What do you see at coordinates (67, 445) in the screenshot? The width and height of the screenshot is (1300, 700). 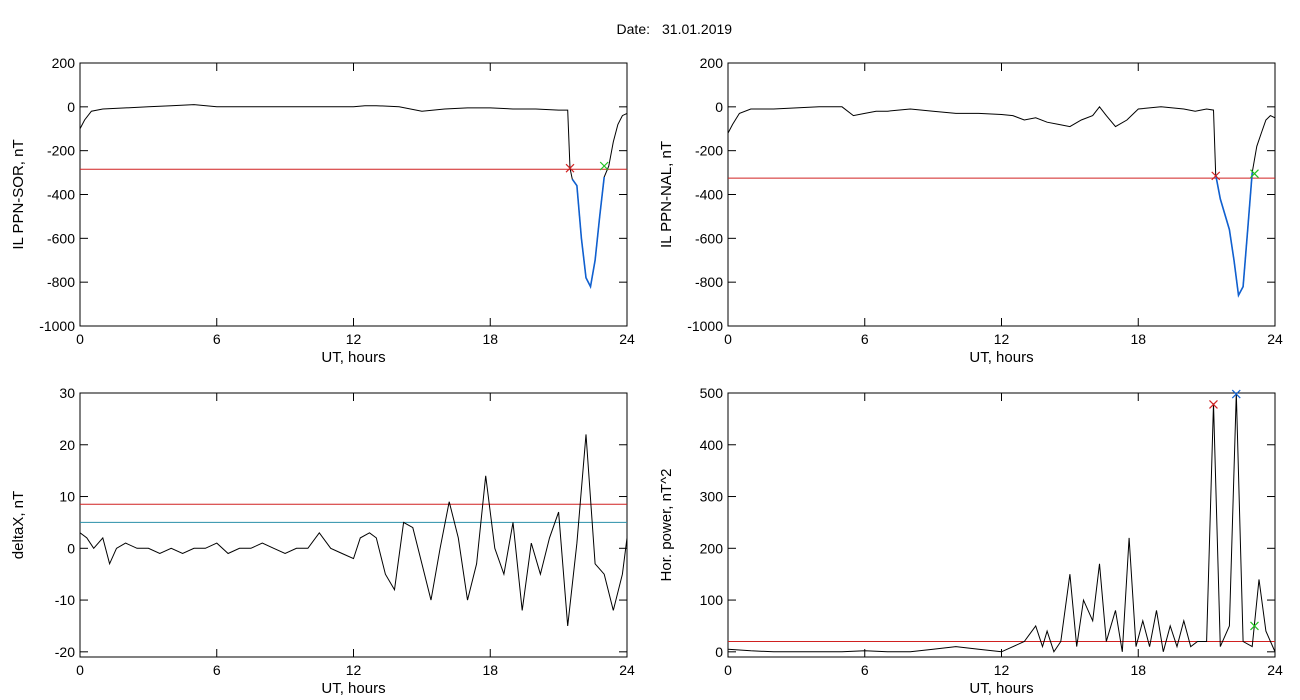 I see `y-tick-label: 20` at bounding box center [67, 445].